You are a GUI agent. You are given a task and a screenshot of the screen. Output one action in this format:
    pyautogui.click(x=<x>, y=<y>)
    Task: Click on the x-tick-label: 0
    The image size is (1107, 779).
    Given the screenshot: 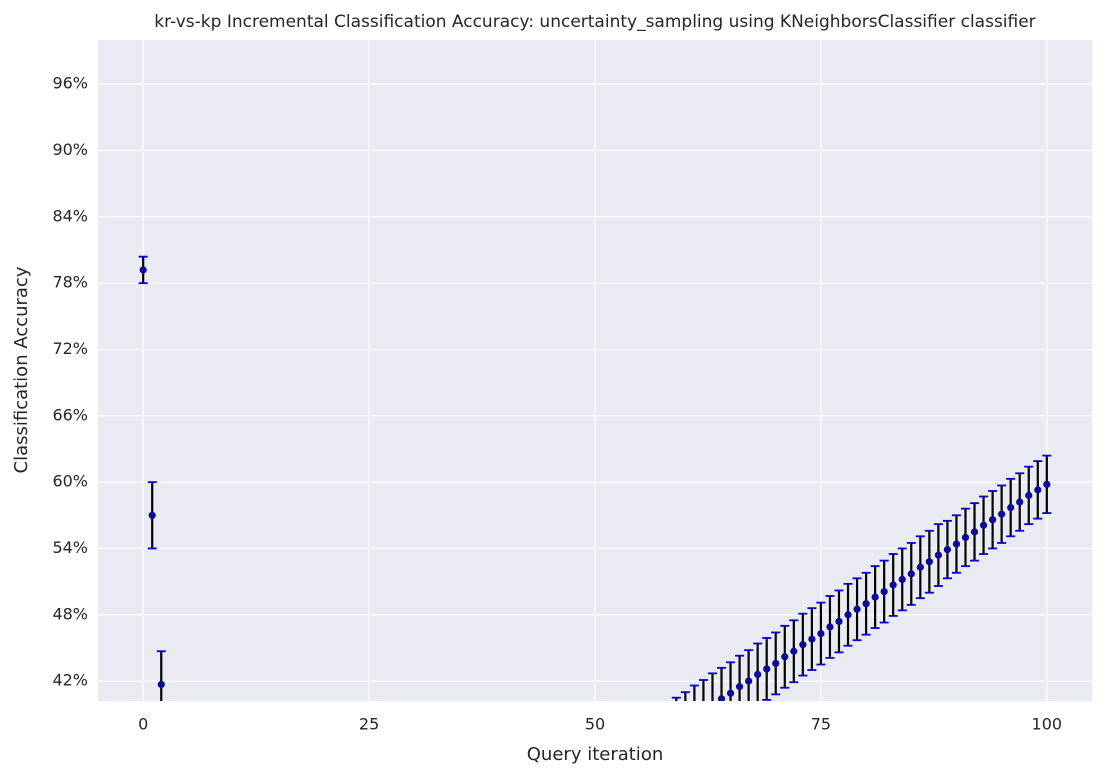 What is the action you would take?
    pyautogui.click(x=143, y=724)
    